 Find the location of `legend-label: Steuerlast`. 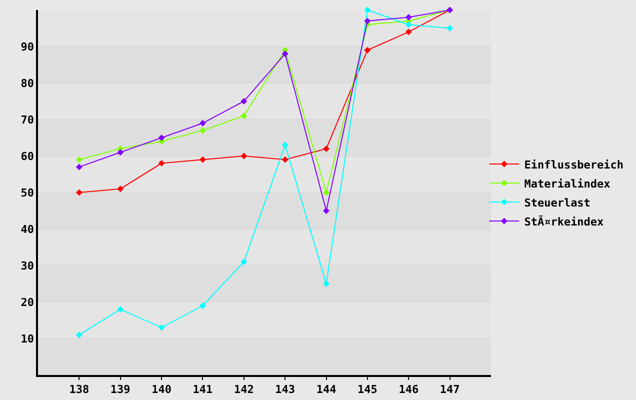

legend-label: Steuerlast is located at coordinates (557, 203).